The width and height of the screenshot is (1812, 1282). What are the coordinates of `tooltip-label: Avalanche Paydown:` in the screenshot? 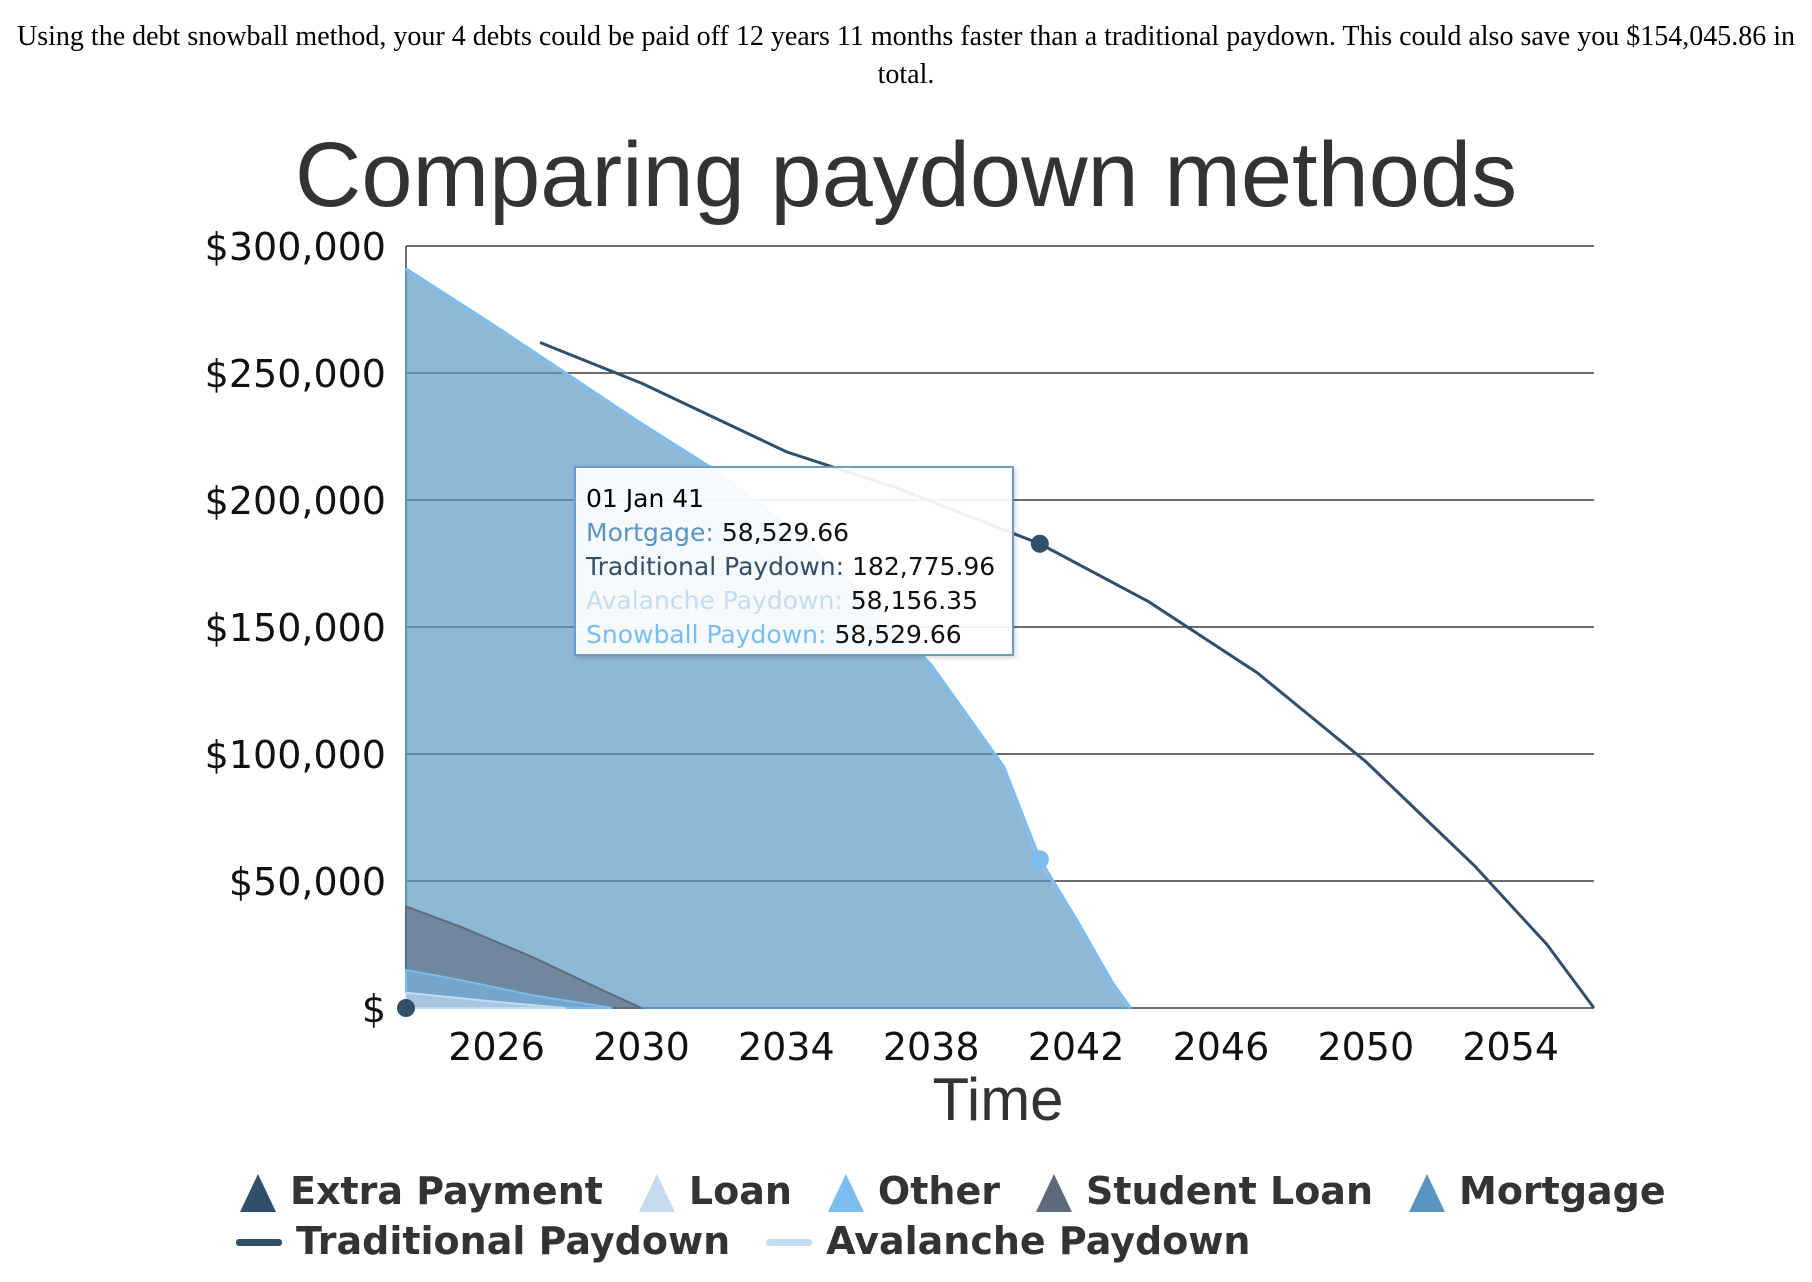 It's located at (714, 600).